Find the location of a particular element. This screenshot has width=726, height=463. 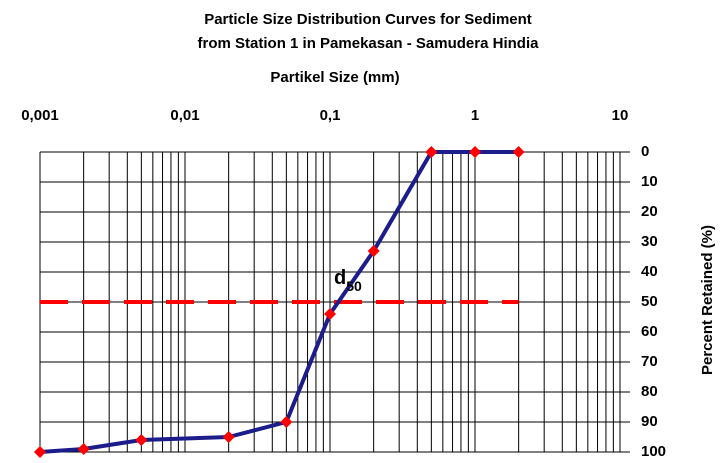

x-tick-label: 10 is located at coordinates (620, 115).